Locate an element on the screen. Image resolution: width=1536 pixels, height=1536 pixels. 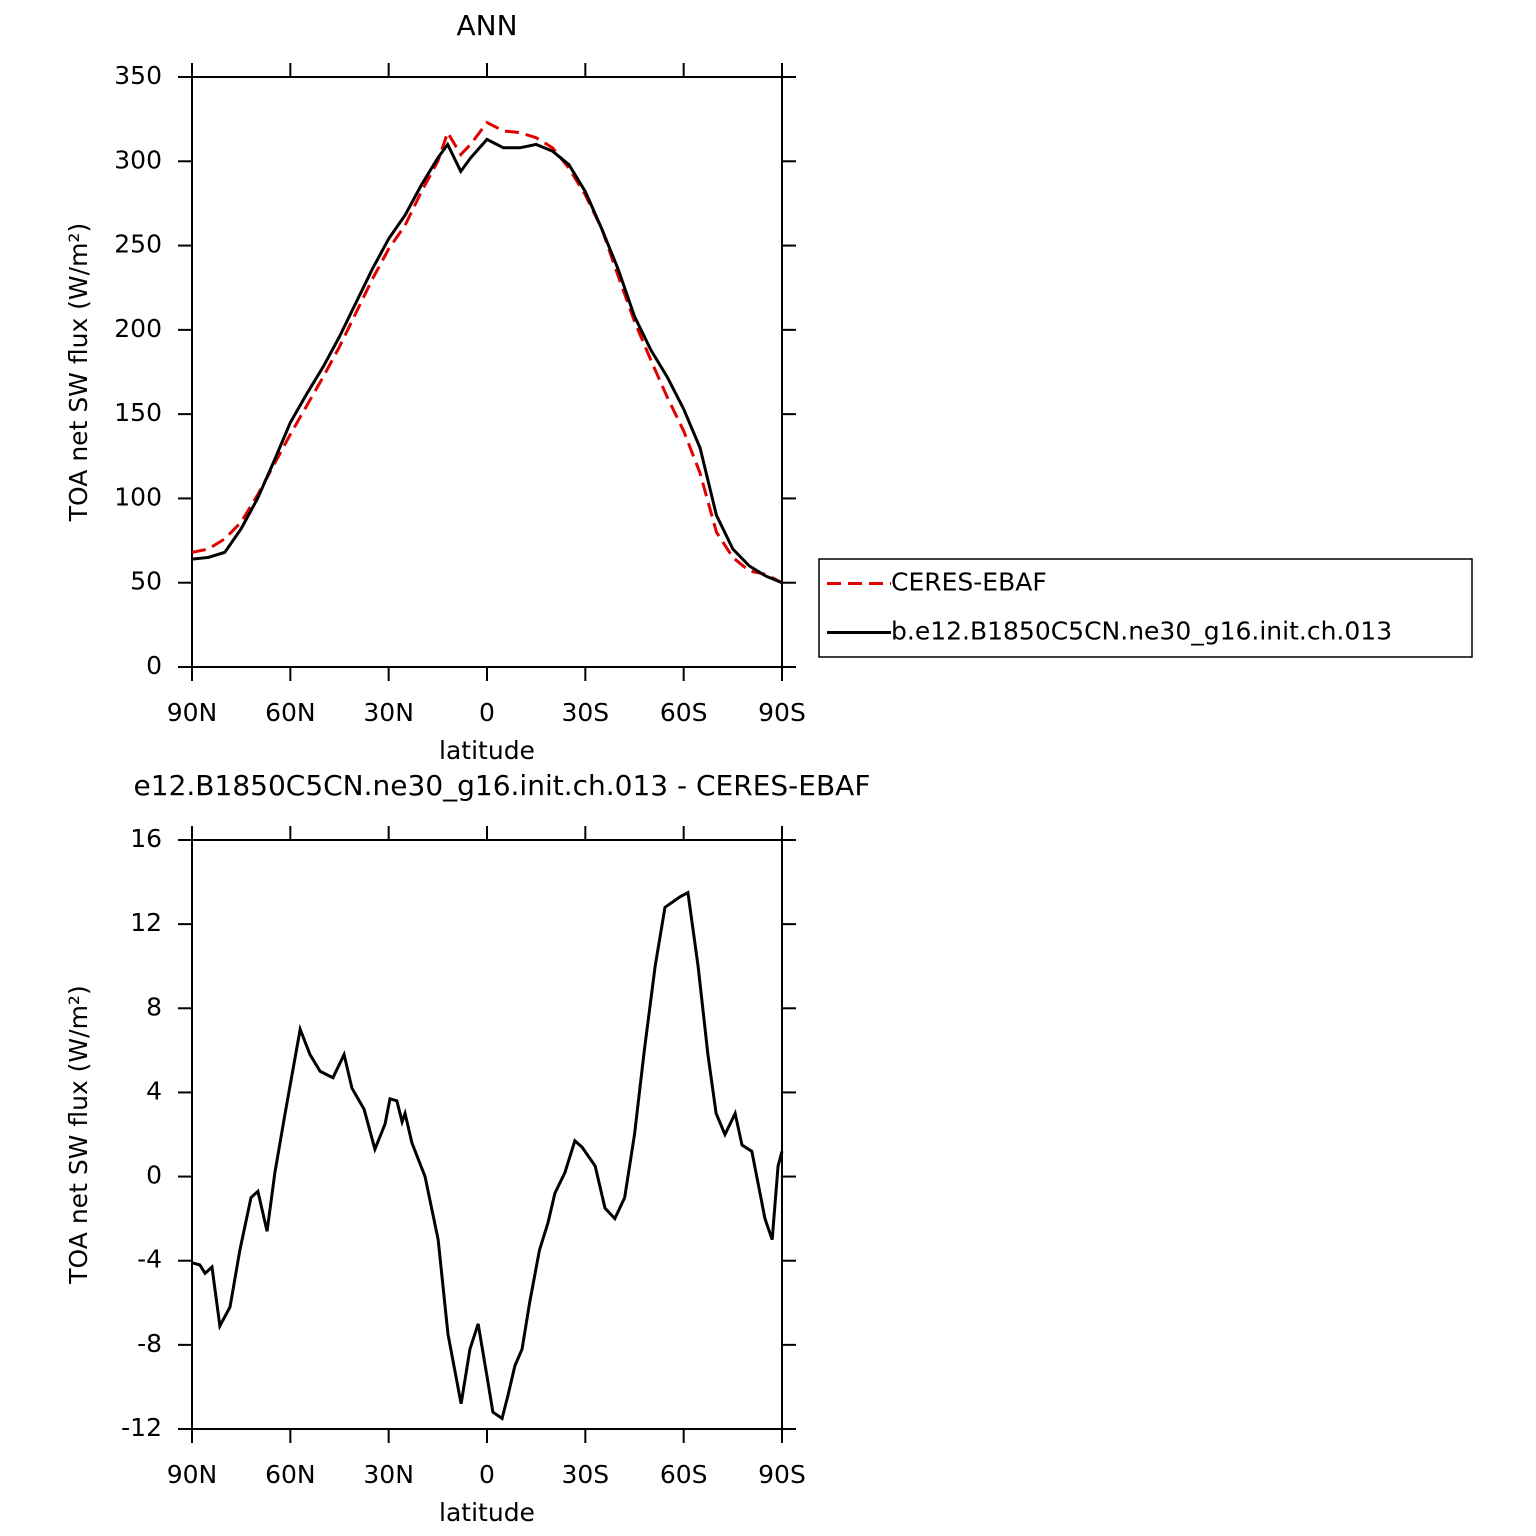
y-tick-label: 50 is located at coordinates (146, 581).